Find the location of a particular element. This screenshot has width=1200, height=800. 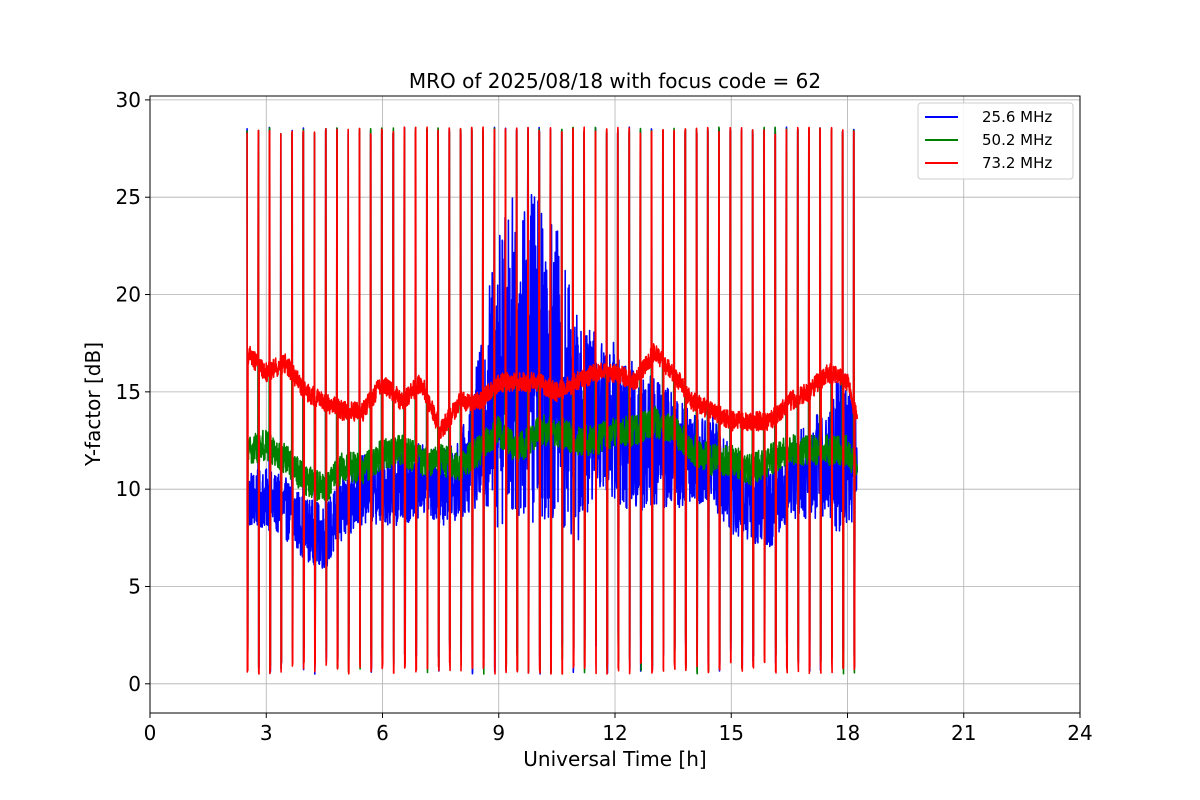

y-tick-label: 30 is located at coordinates (128, 100).